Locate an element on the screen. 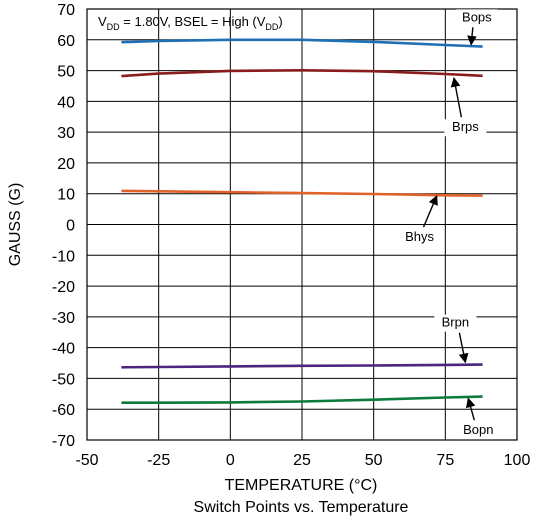 The height and width of the screenshot is (522, 539). annotation-arrow-brps is located at coordinates (456, 97).